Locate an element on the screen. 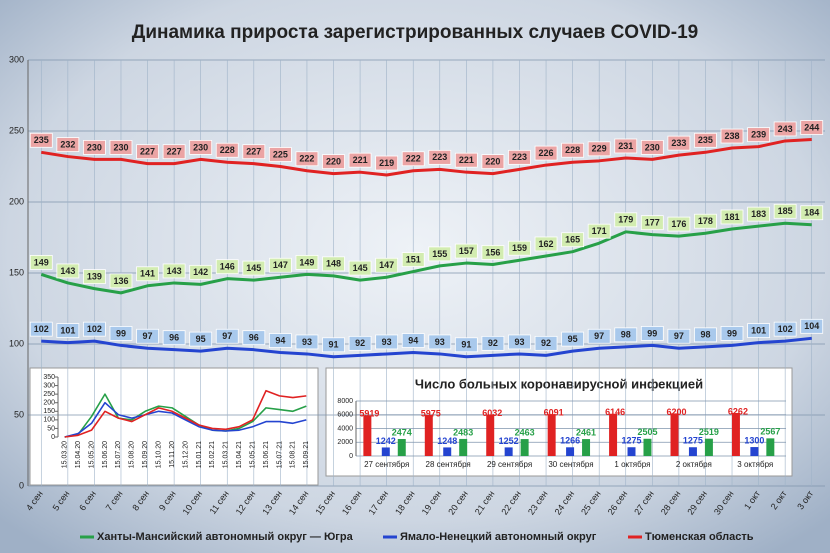  data-label: 243 is located at coordinates (785, 129).